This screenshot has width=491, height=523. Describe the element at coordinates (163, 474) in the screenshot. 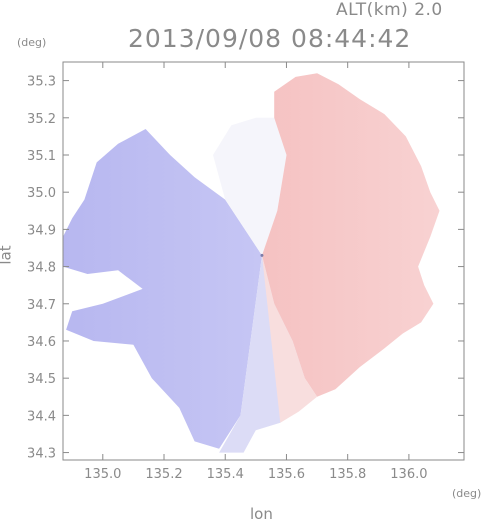

I see `x-tick-label: 135.2` at that location.